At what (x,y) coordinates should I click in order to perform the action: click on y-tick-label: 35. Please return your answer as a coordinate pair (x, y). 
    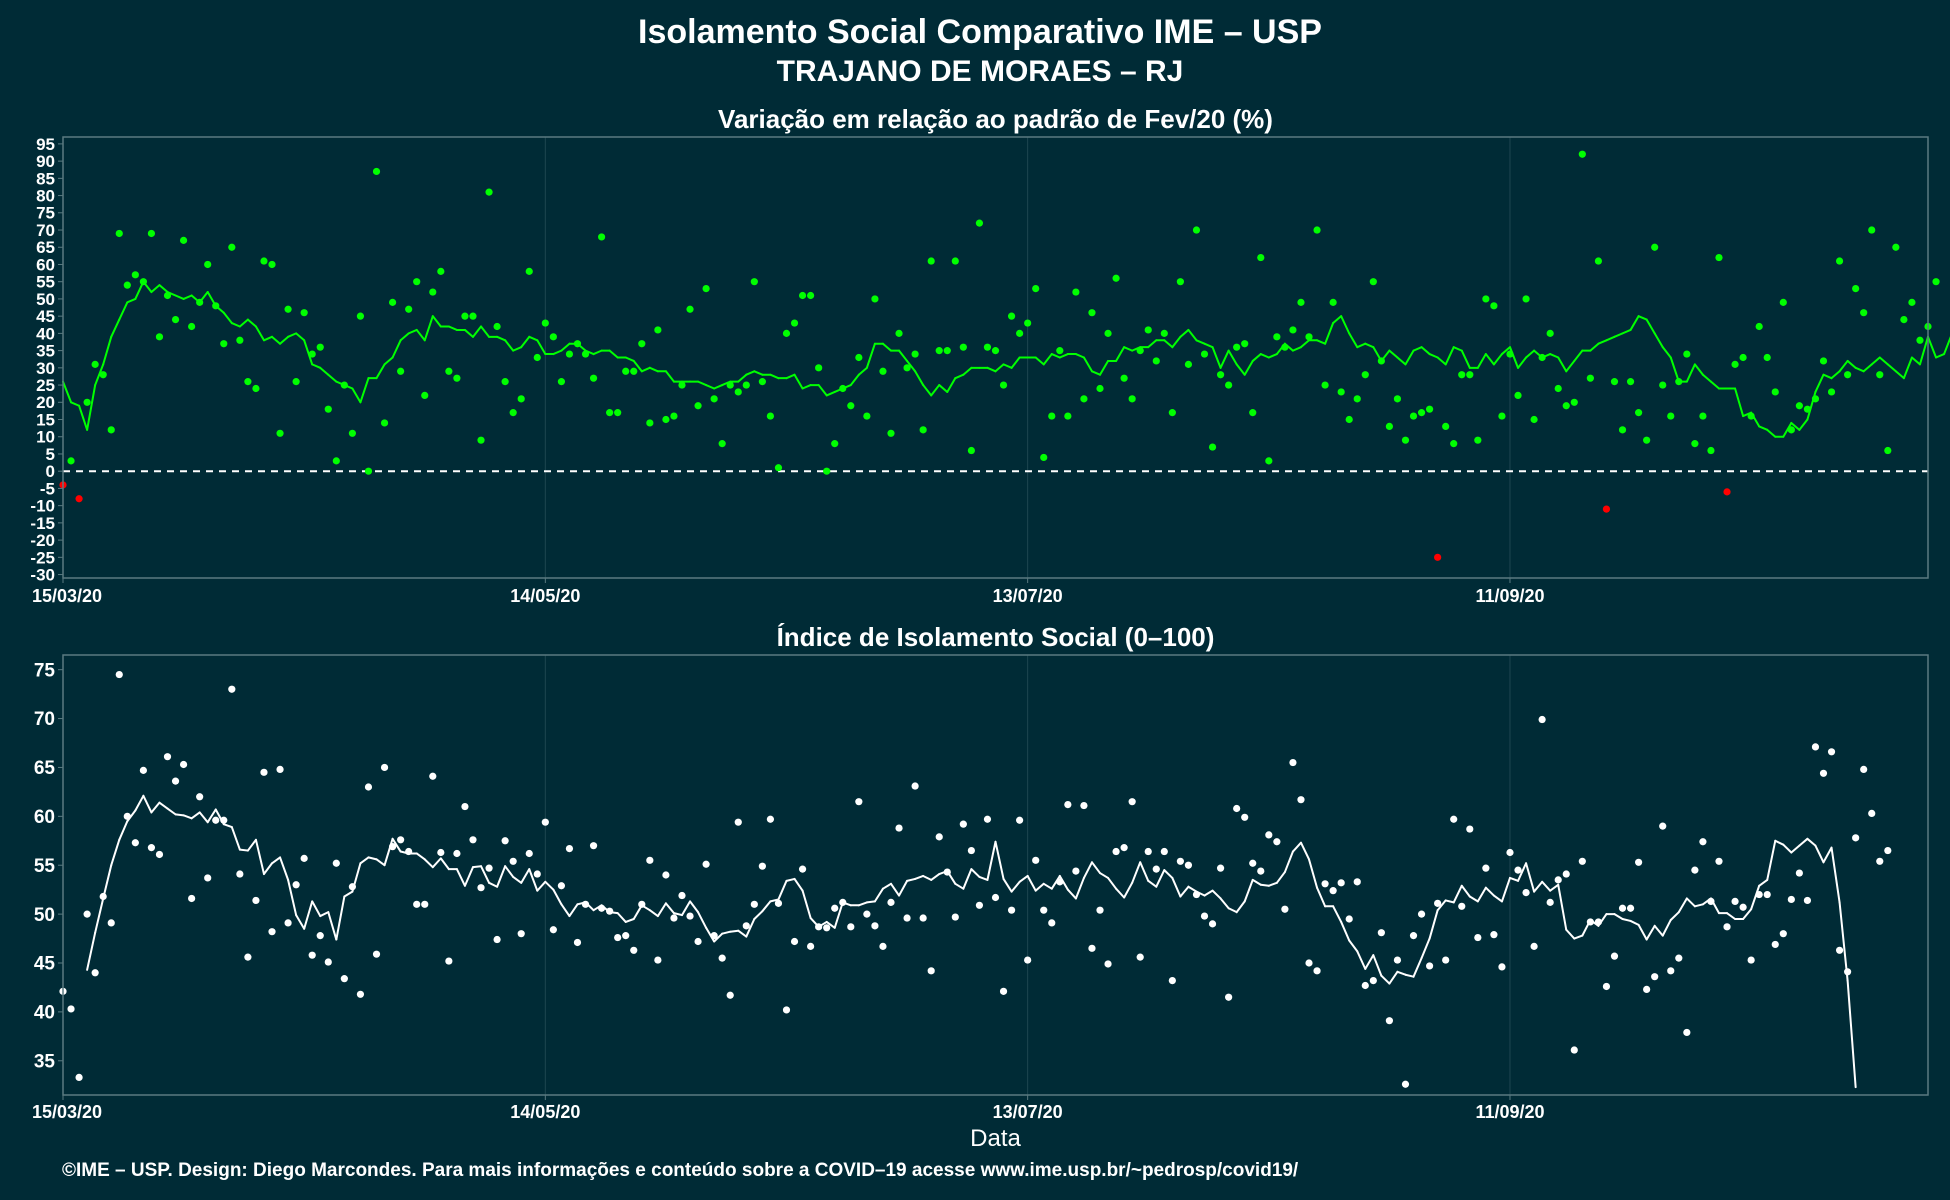
    Looking at the image, I should click on (45, 351).